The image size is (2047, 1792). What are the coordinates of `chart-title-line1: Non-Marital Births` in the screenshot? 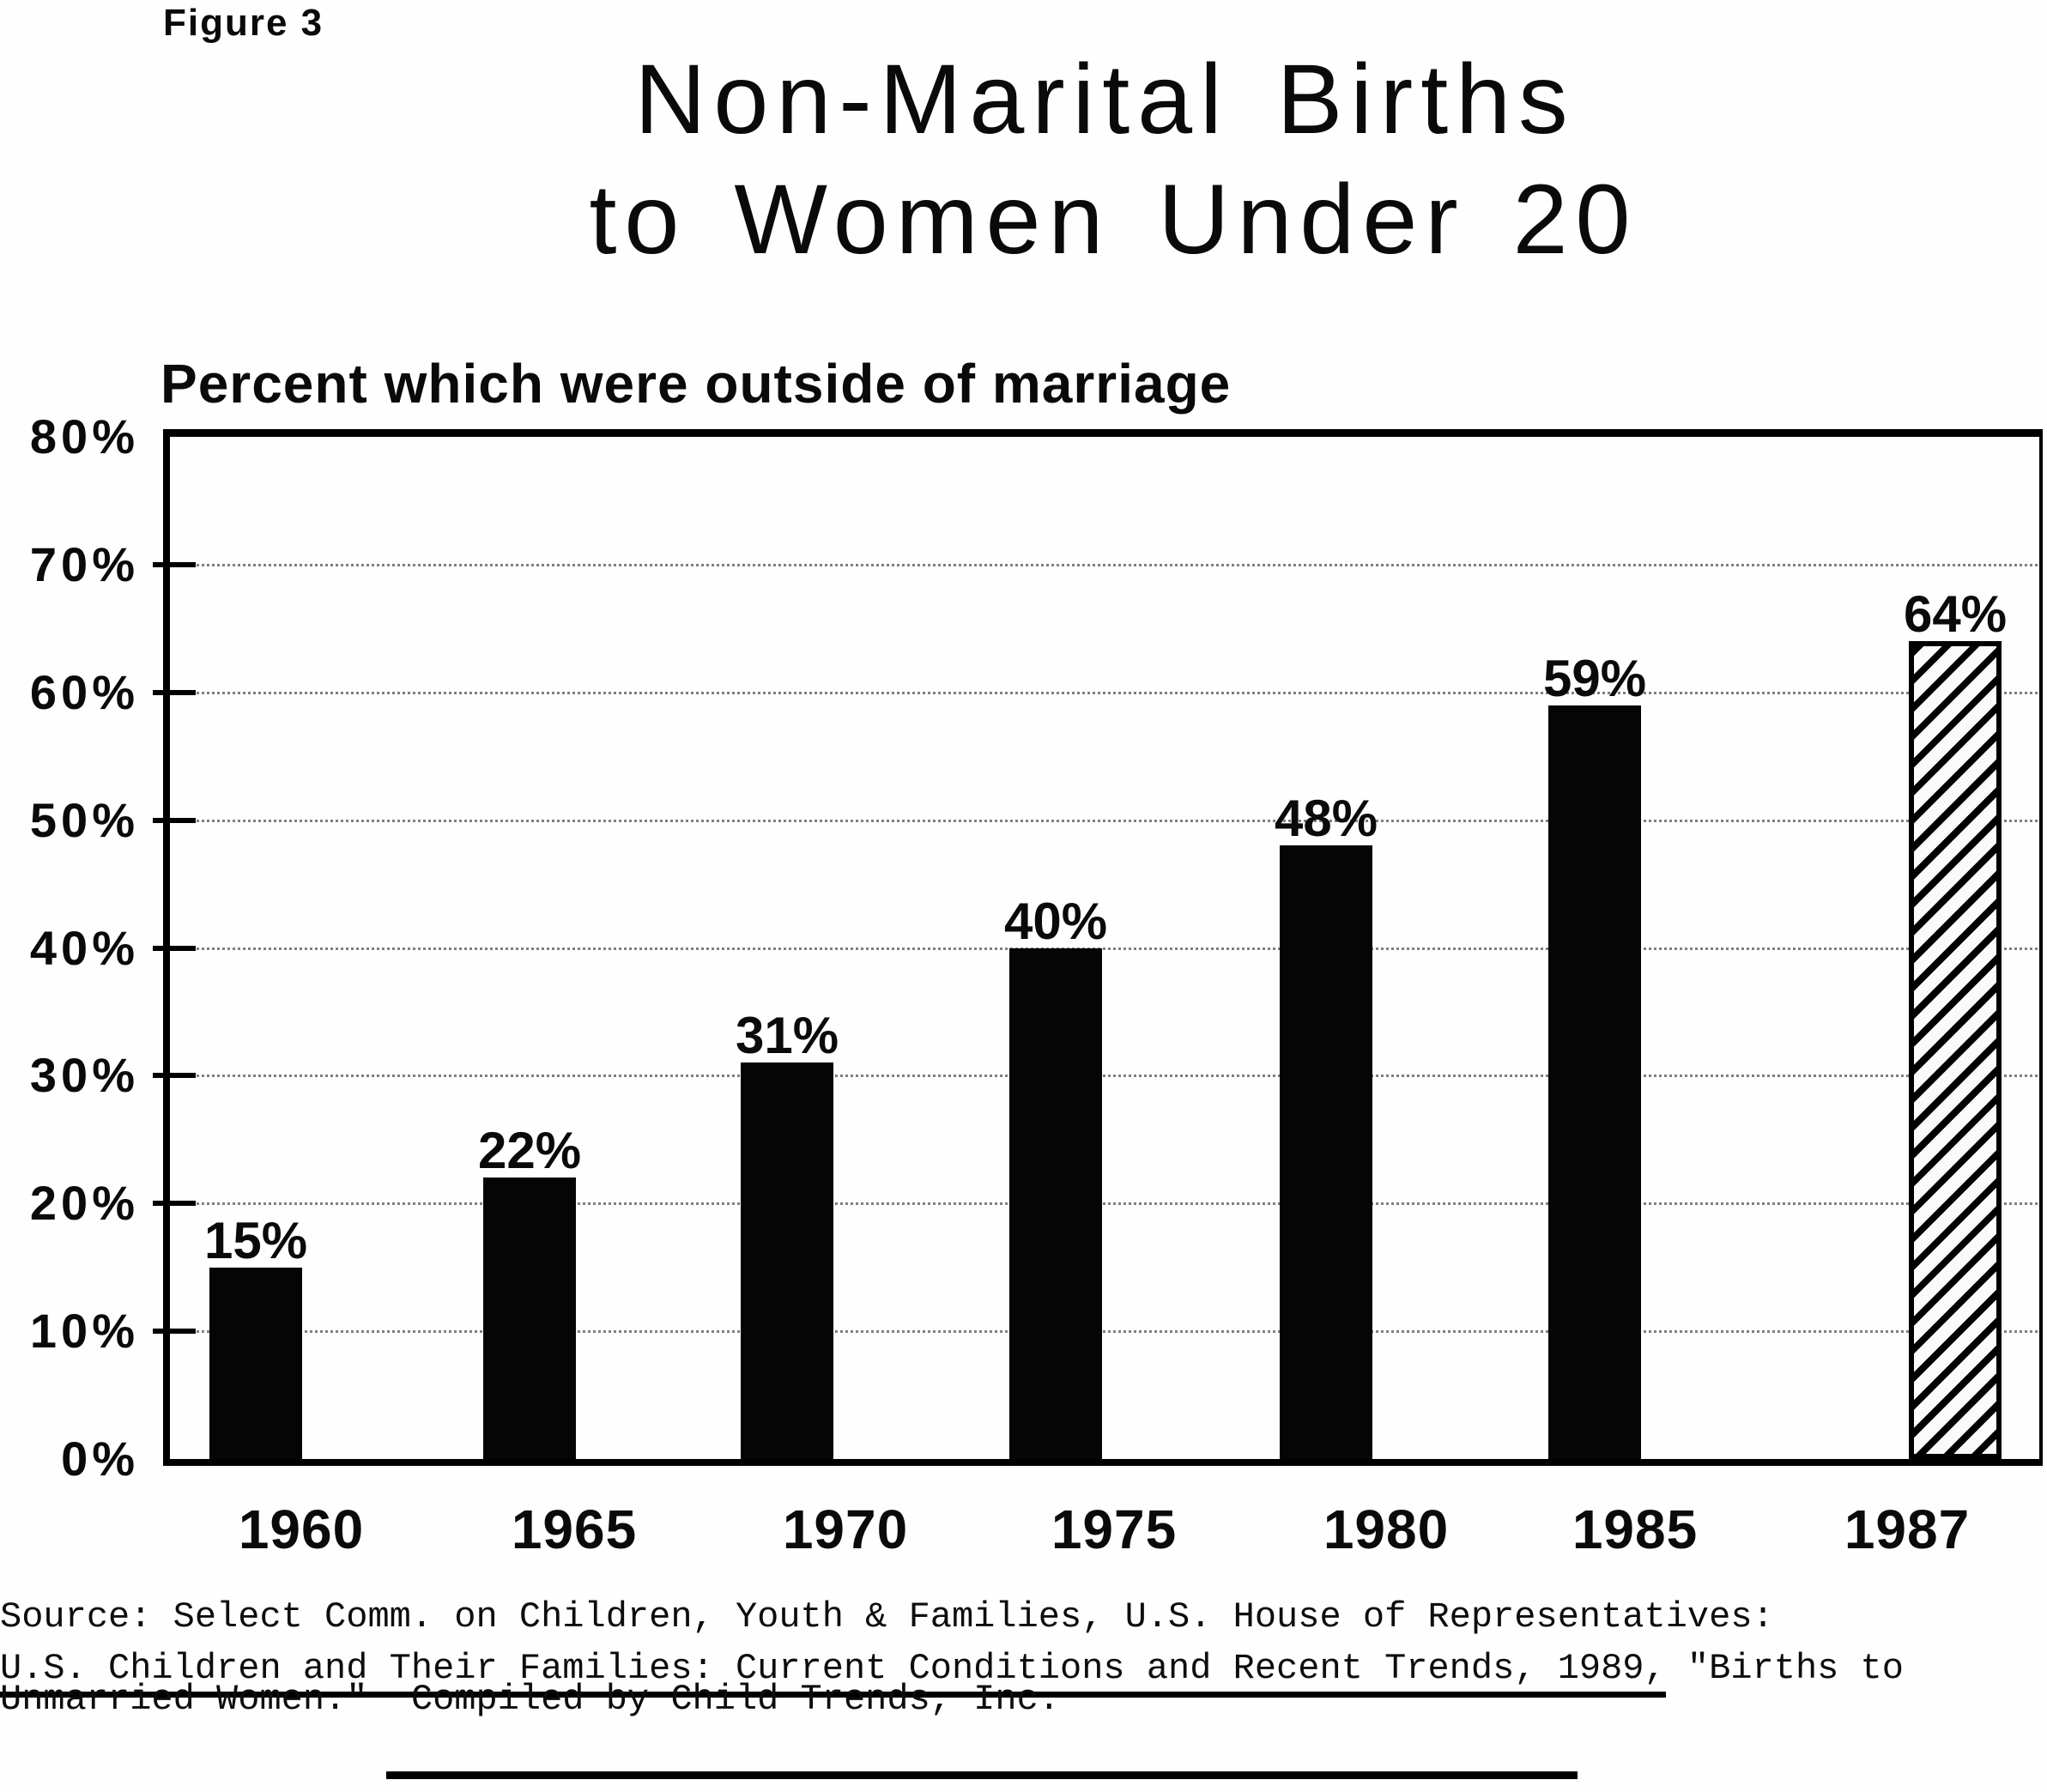 It's located at (1105, 99).